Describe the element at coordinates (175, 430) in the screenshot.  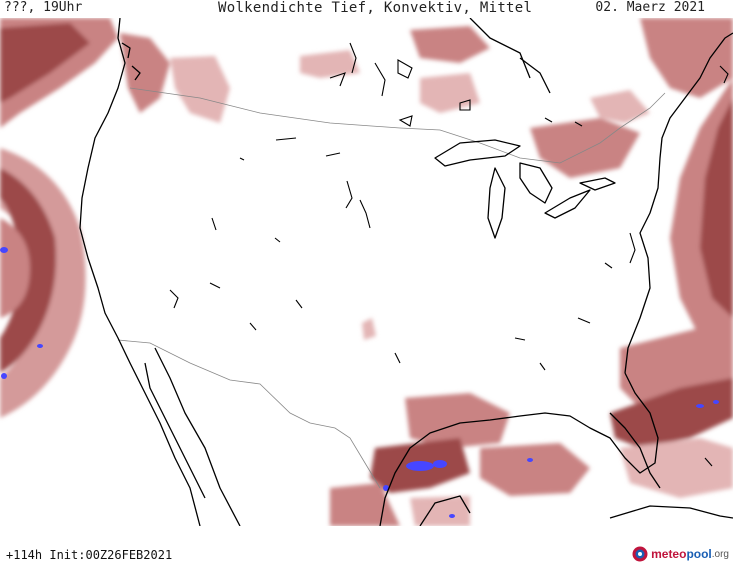
I see `coast-baja` at that location.